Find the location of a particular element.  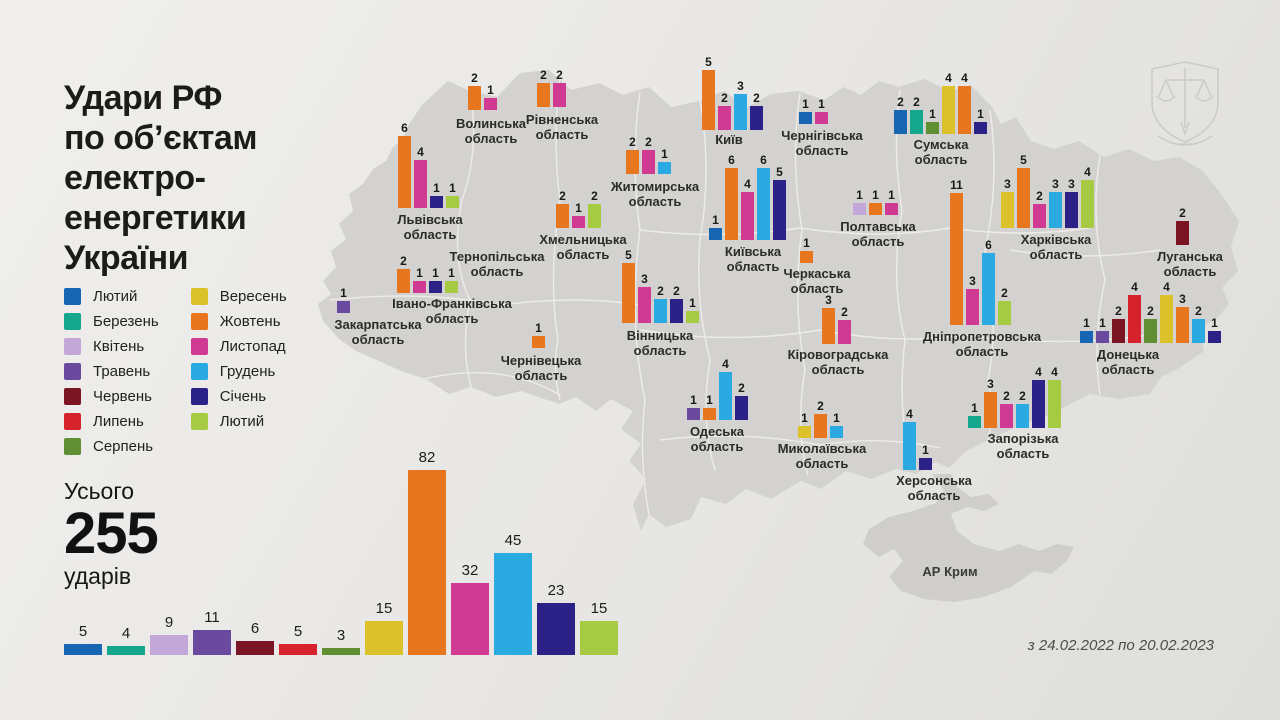

region-label-zhytomyrska: Житомирська область is located at coordinates (655, 194).